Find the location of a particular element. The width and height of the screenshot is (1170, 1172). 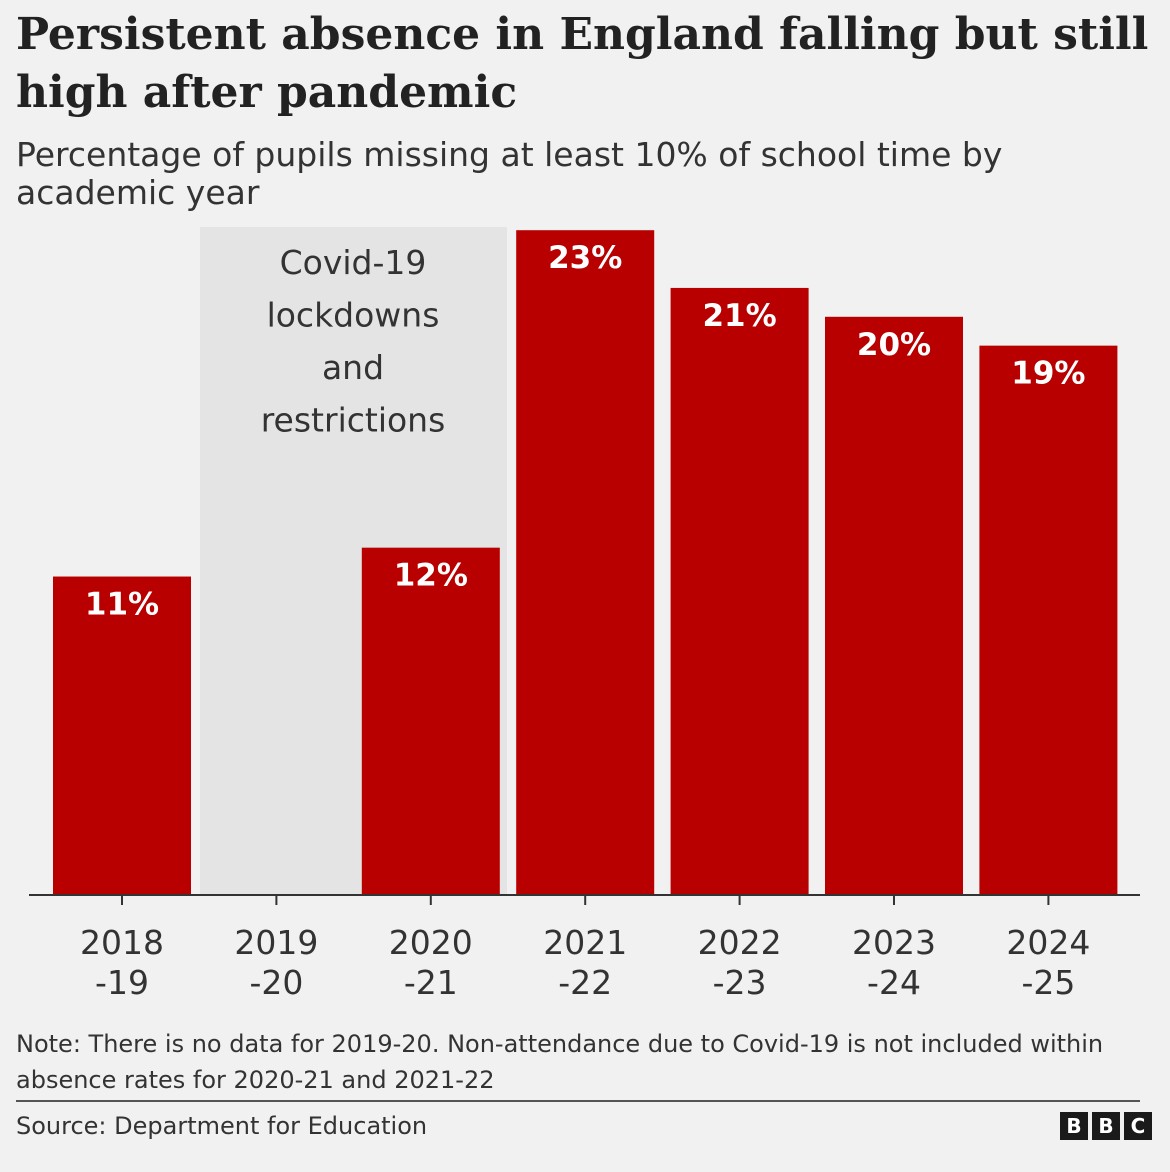

x-tick-label: -25 is located at coordinates (1048, 982).